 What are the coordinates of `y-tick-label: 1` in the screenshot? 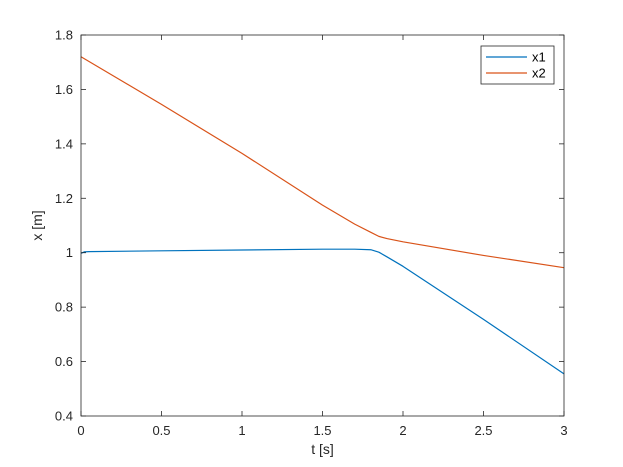 It's located at (69, 252).